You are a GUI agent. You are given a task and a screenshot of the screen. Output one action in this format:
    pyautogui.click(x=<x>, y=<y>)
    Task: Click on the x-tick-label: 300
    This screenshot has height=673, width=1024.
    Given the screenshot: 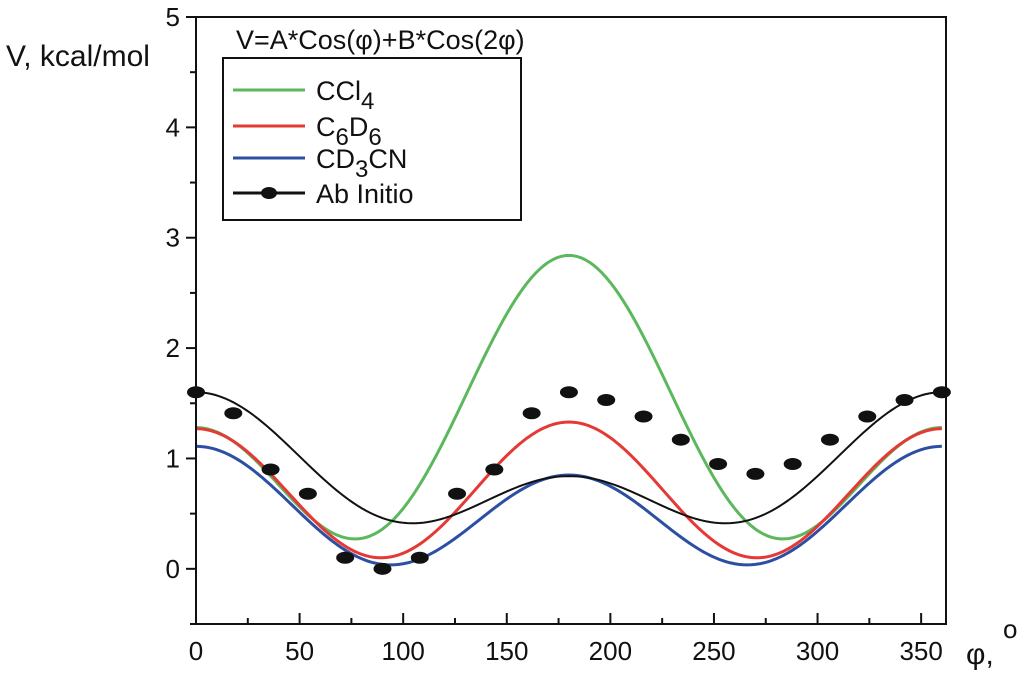 What is the action you would take?
    pyautogui.click(x=817, y=651)
    